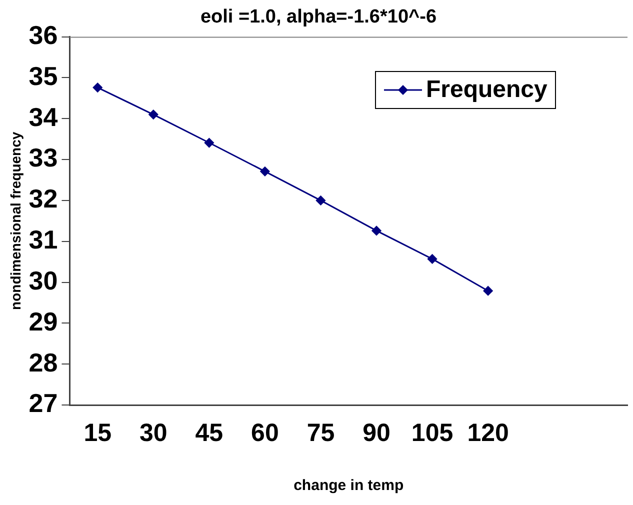 The image size is (633, 505). Describe the element at coordinates (43, 403) in the screenshot. I see `y-tick-label: 27` at that location.